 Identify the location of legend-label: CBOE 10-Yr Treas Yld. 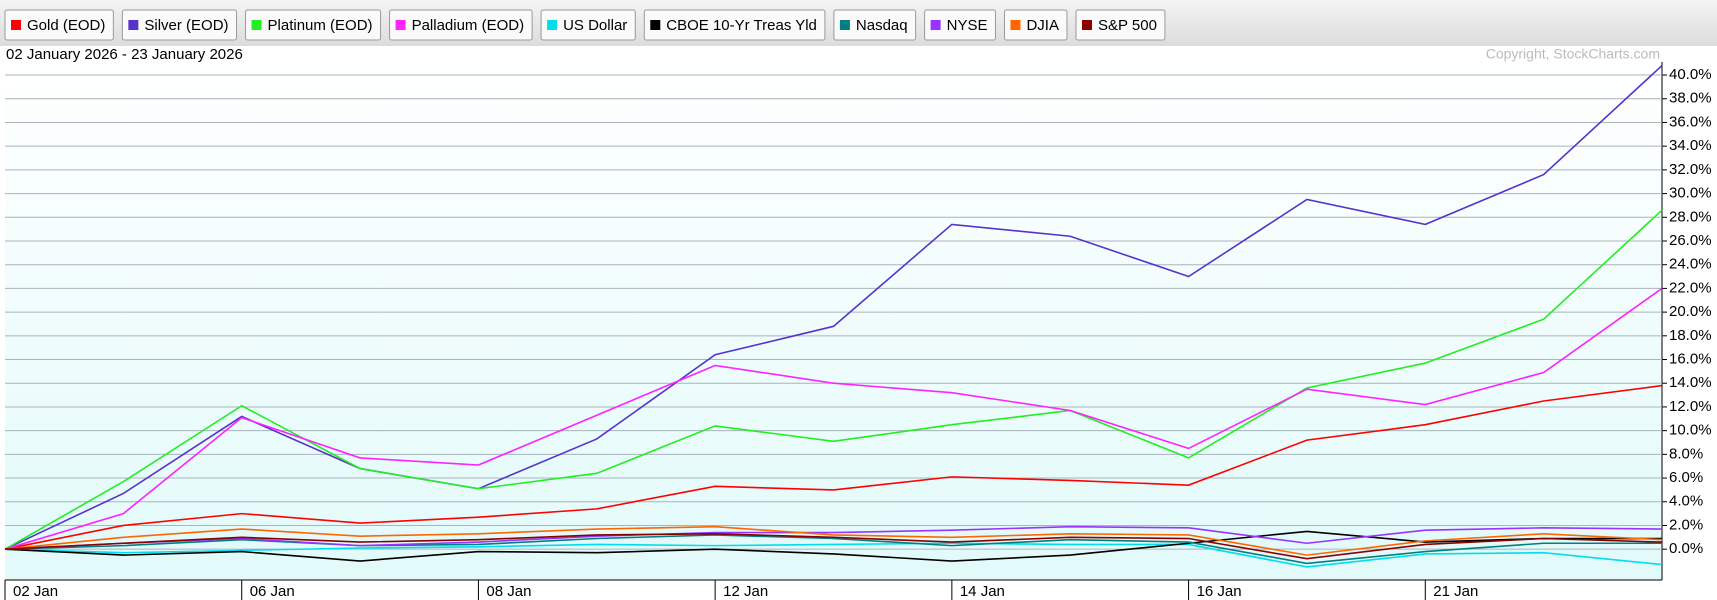
(741, 25).